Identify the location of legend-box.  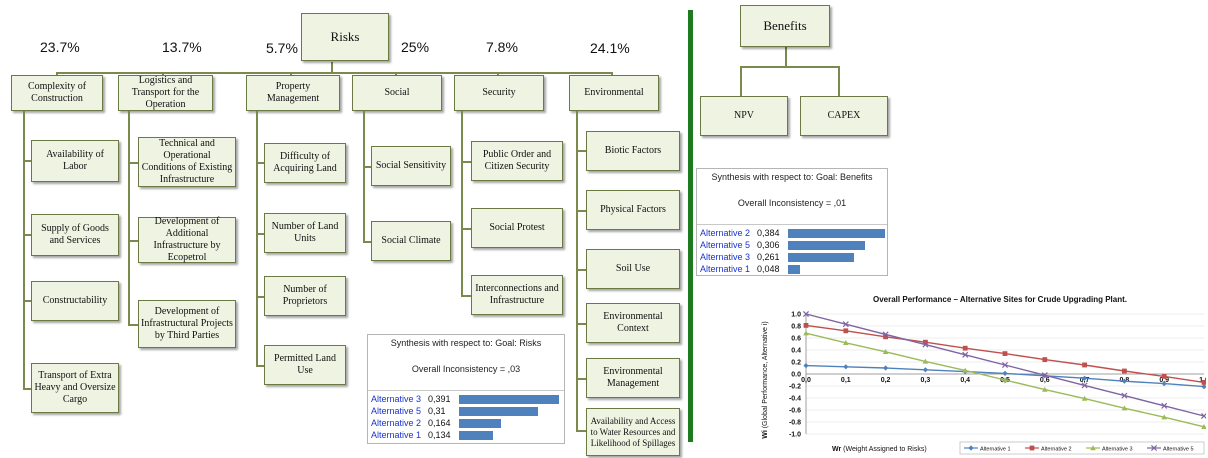
(1082, 448).